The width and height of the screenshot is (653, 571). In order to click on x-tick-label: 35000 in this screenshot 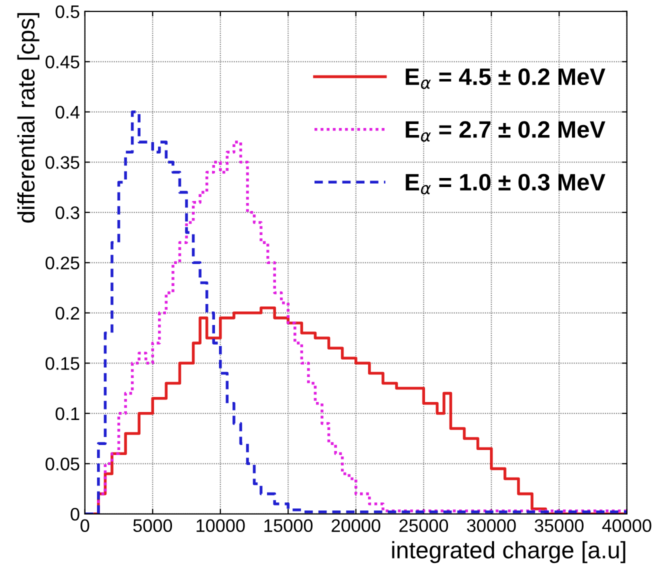, I will do `click(559, 525)`.